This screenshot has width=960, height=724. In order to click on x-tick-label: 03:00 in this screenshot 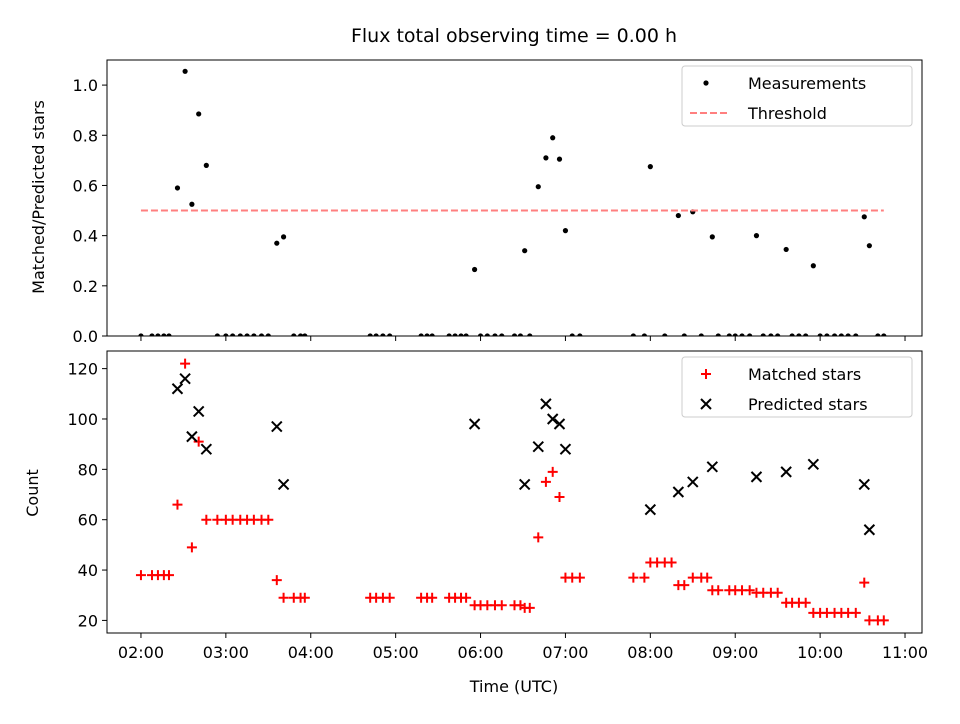, I will do `click(226, 652)`.